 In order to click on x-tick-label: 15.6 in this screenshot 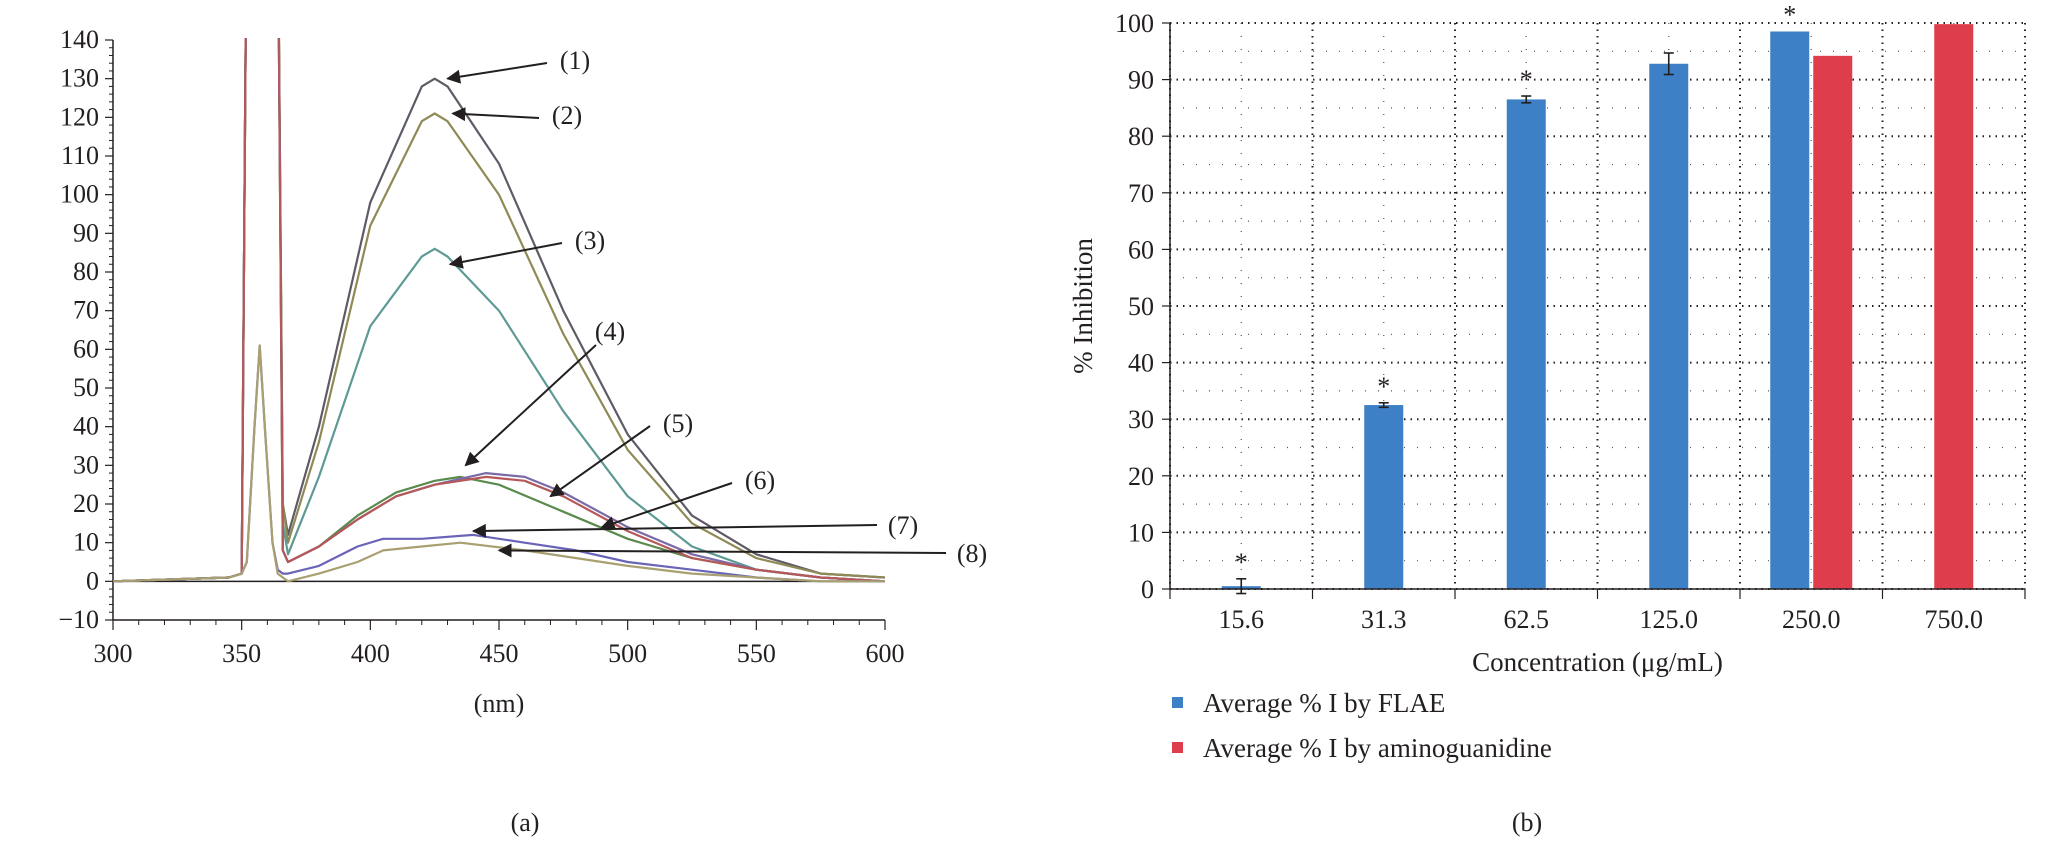, I will do `click(1242, 619)`.